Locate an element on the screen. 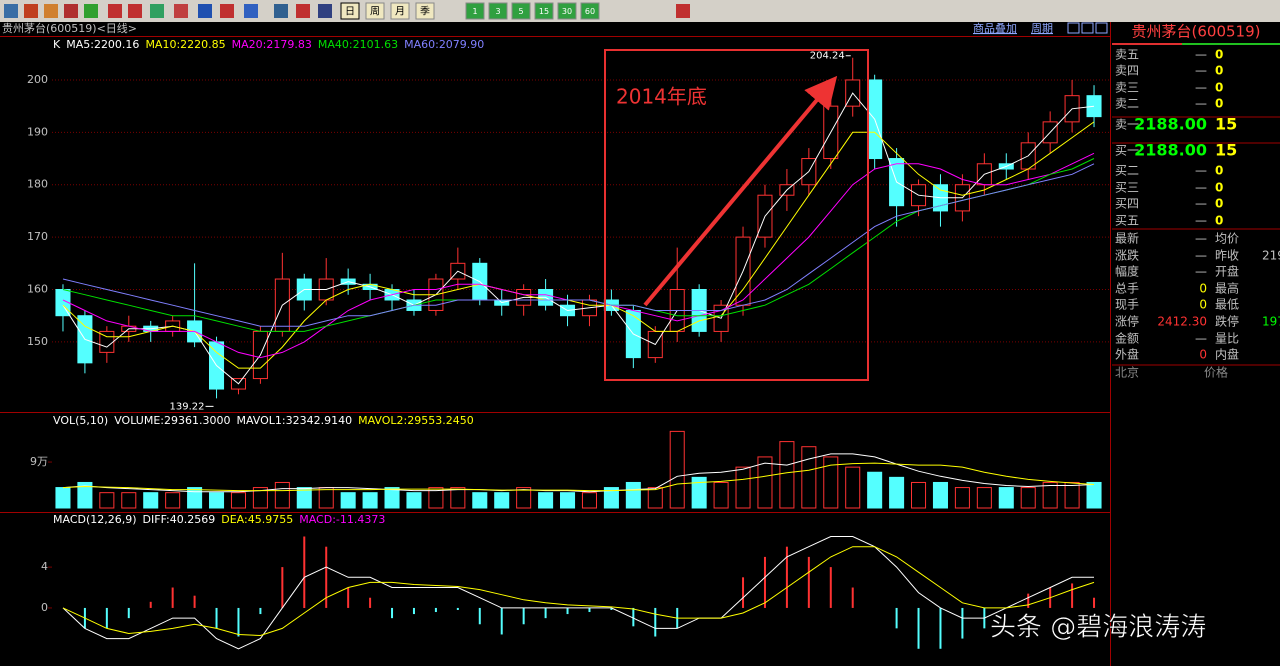 This screenshot has height=666, width=1280. toolbar-button-label: 周 is located at coordinates (375, 12).